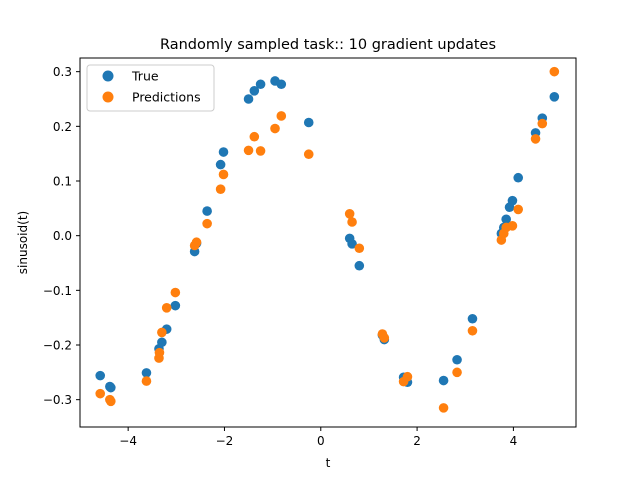 This screenshot has width=640, height=480. Describe the element at coordinates (57, 400) in the screenshot. I see `y-tick-label: −0.3` at that location.